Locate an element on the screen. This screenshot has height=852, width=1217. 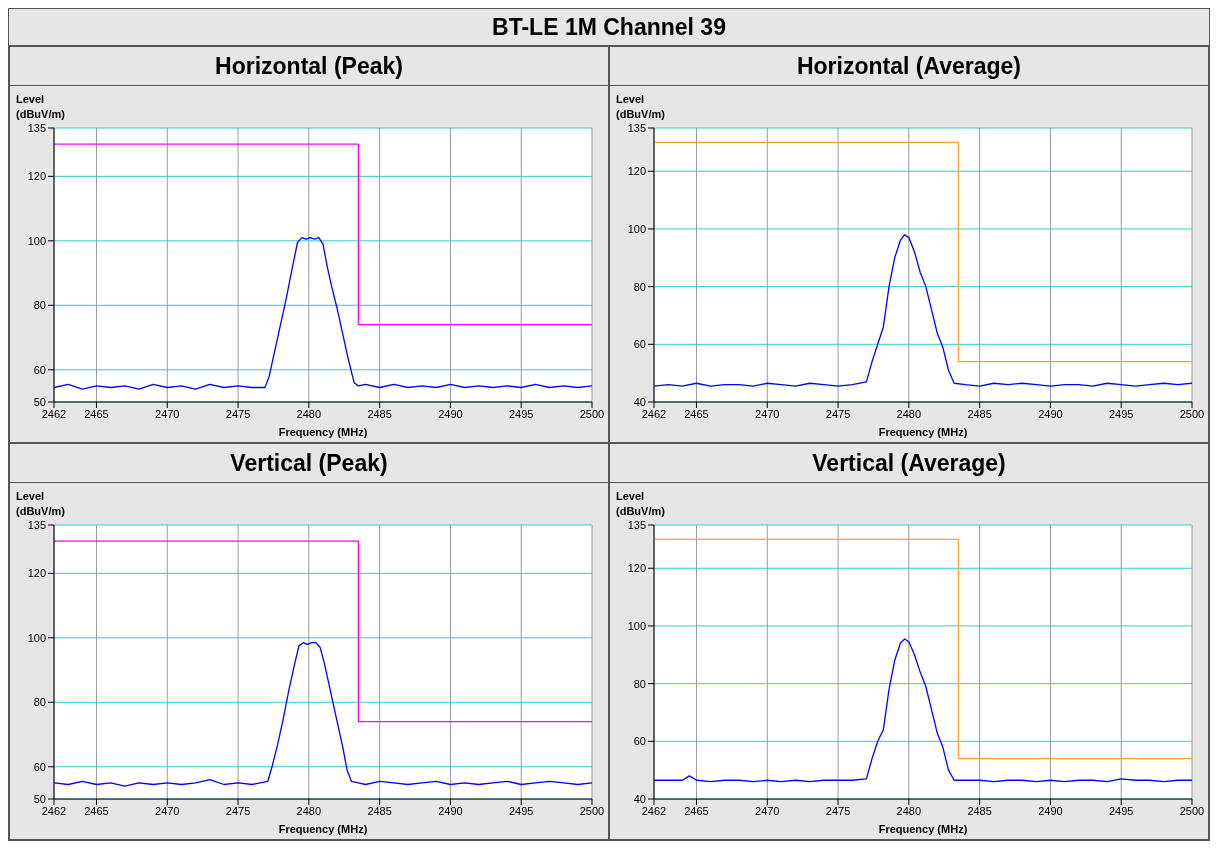
chart-title: Horizontal (Average) is located at coordinates (909, 66).